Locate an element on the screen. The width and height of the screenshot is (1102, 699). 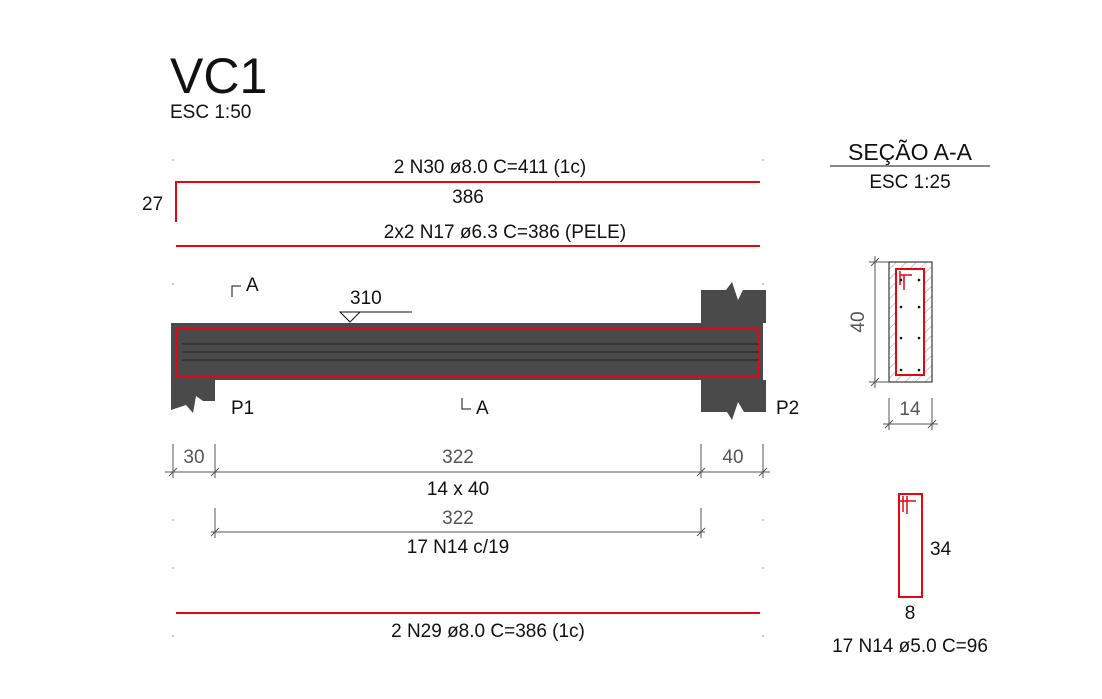
cross-section is located at coordinates (910, 322).